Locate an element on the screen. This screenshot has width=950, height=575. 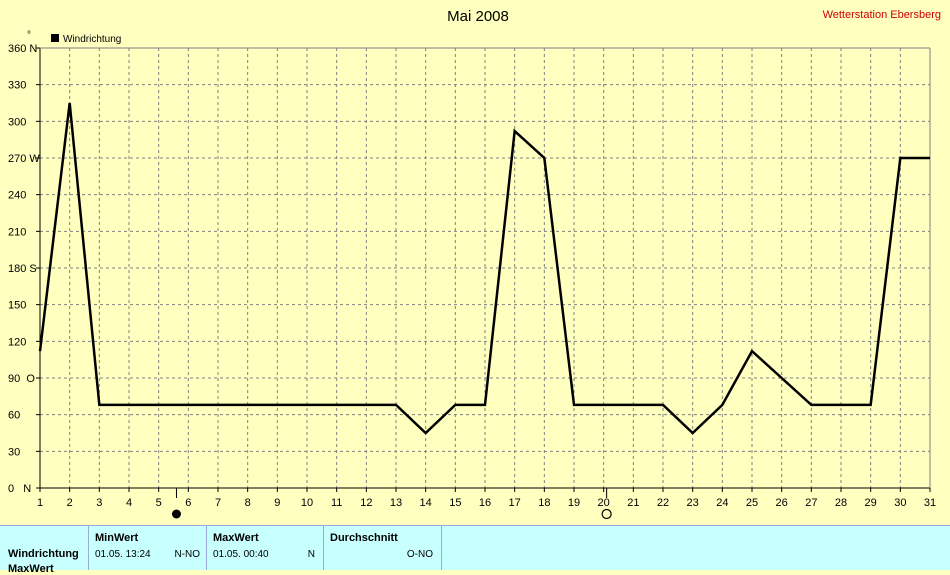
x-tick-label: 8 is located at coordinates (248, 503).